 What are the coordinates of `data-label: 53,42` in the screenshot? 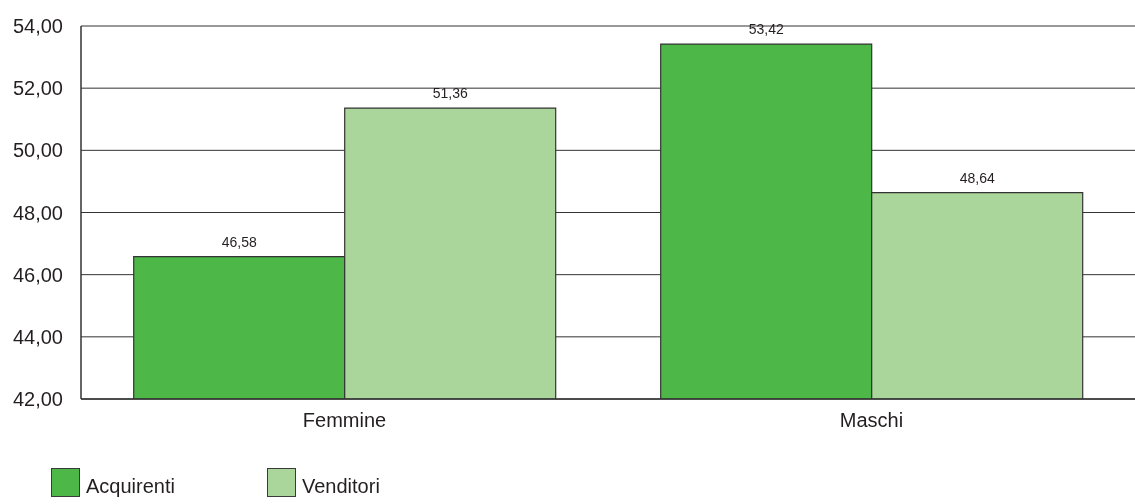 It's located at (766, 29).